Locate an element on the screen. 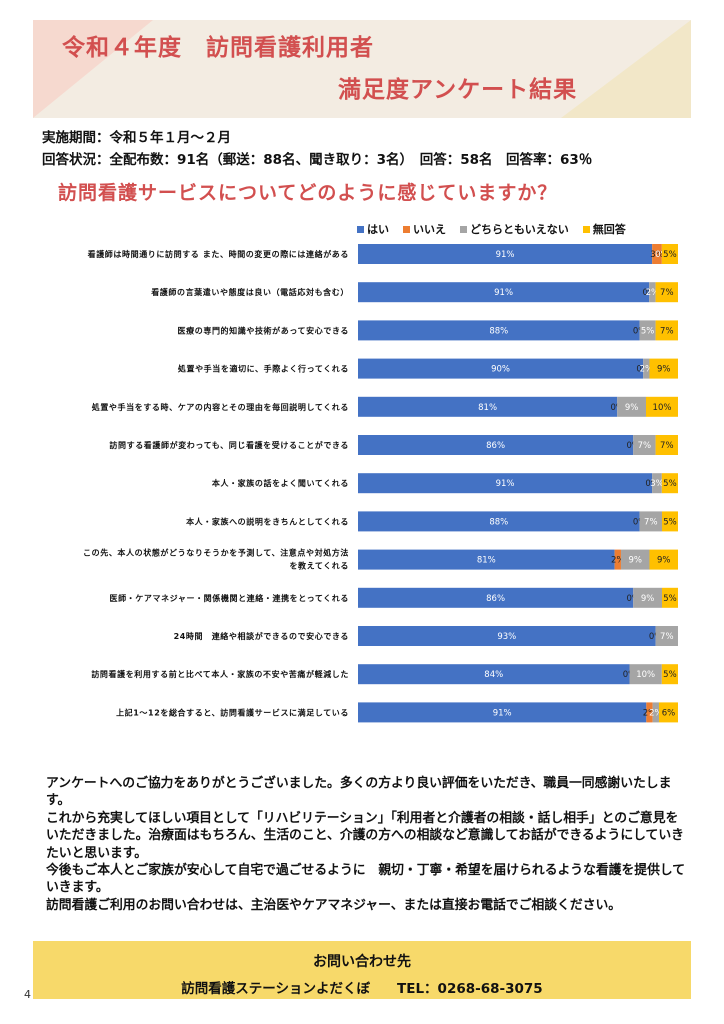  legend-item-neutral: どちらともいえない is located at coordinates (514, 229).